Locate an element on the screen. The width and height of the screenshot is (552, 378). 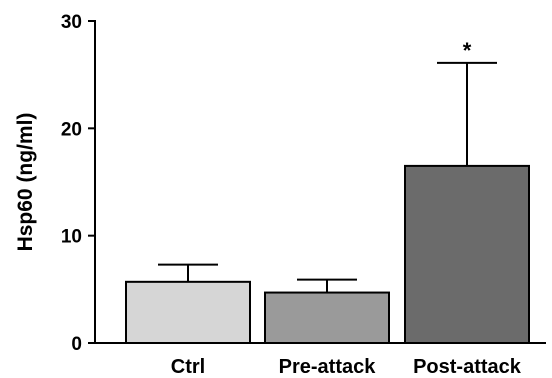
y-tick-label: 0 is located at coordinates (76, 344).